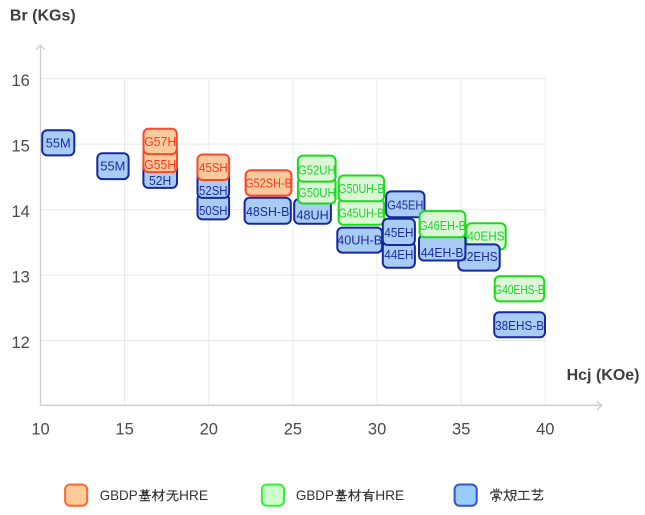 The height and width of the screenshot is (515, 645). Describe the element at coordinates (293, 430) in the screenshot. I see `svg-text: 25` at that location.